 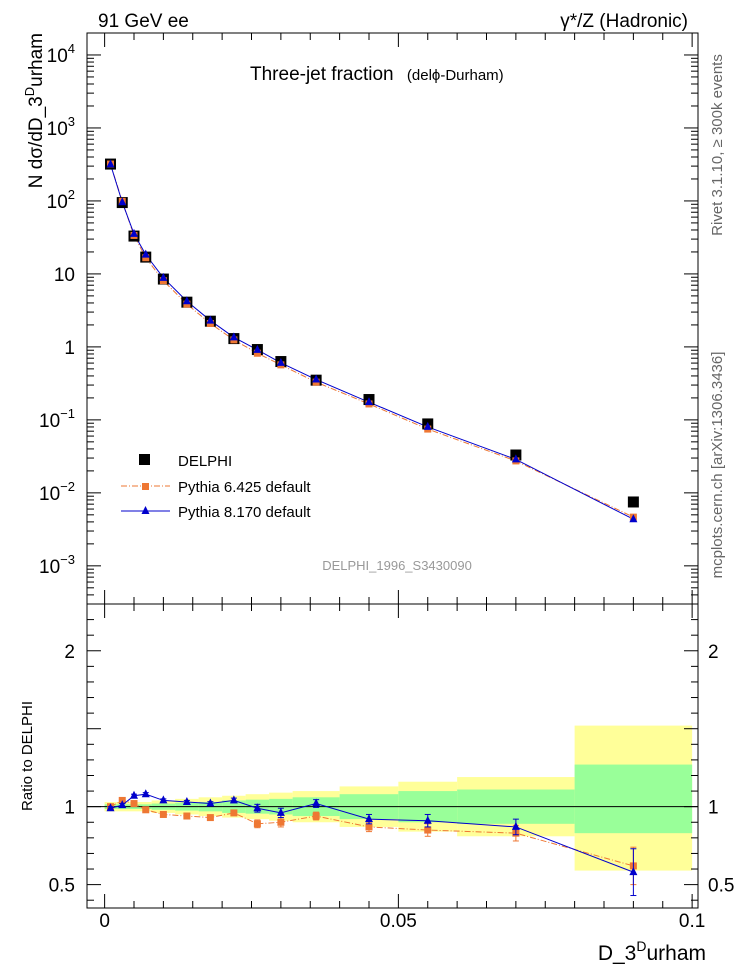 What do you see at coordinates (67, 486) in the screenshot?
I see `y-tick-label-exponent: −2` at bounding box center [67, 486].